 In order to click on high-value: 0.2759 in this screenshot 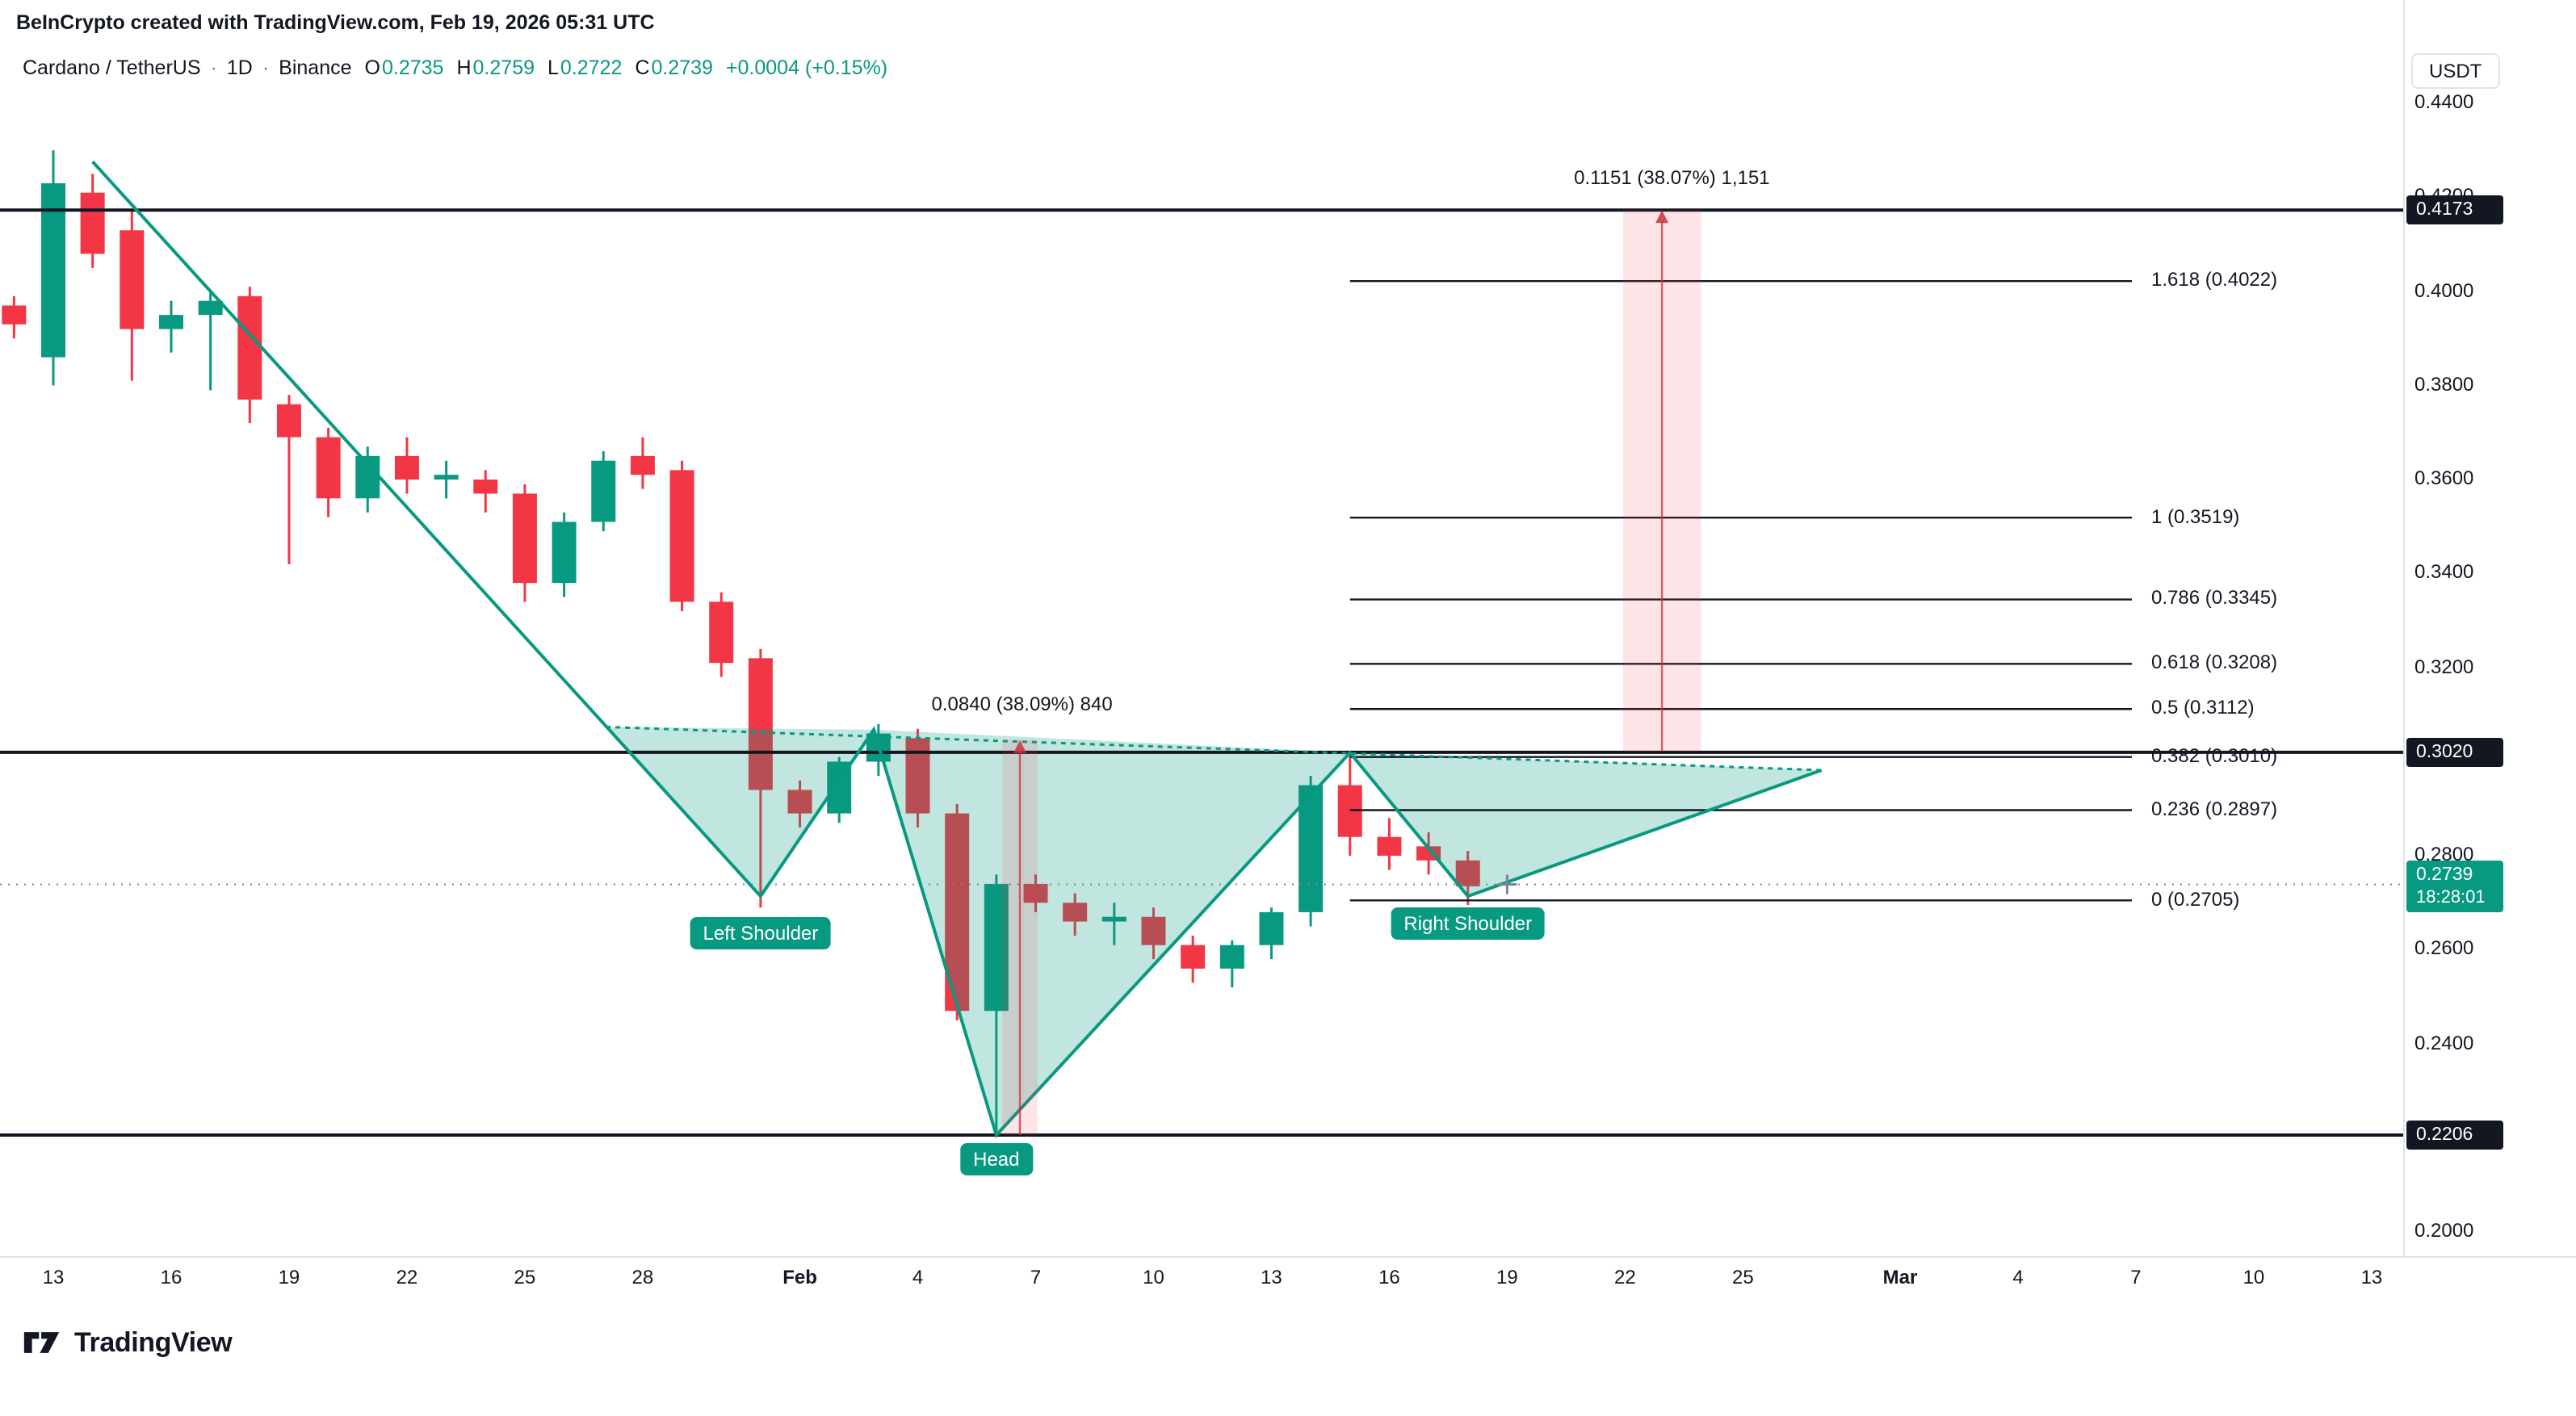, I will do `click(503, 68)`.